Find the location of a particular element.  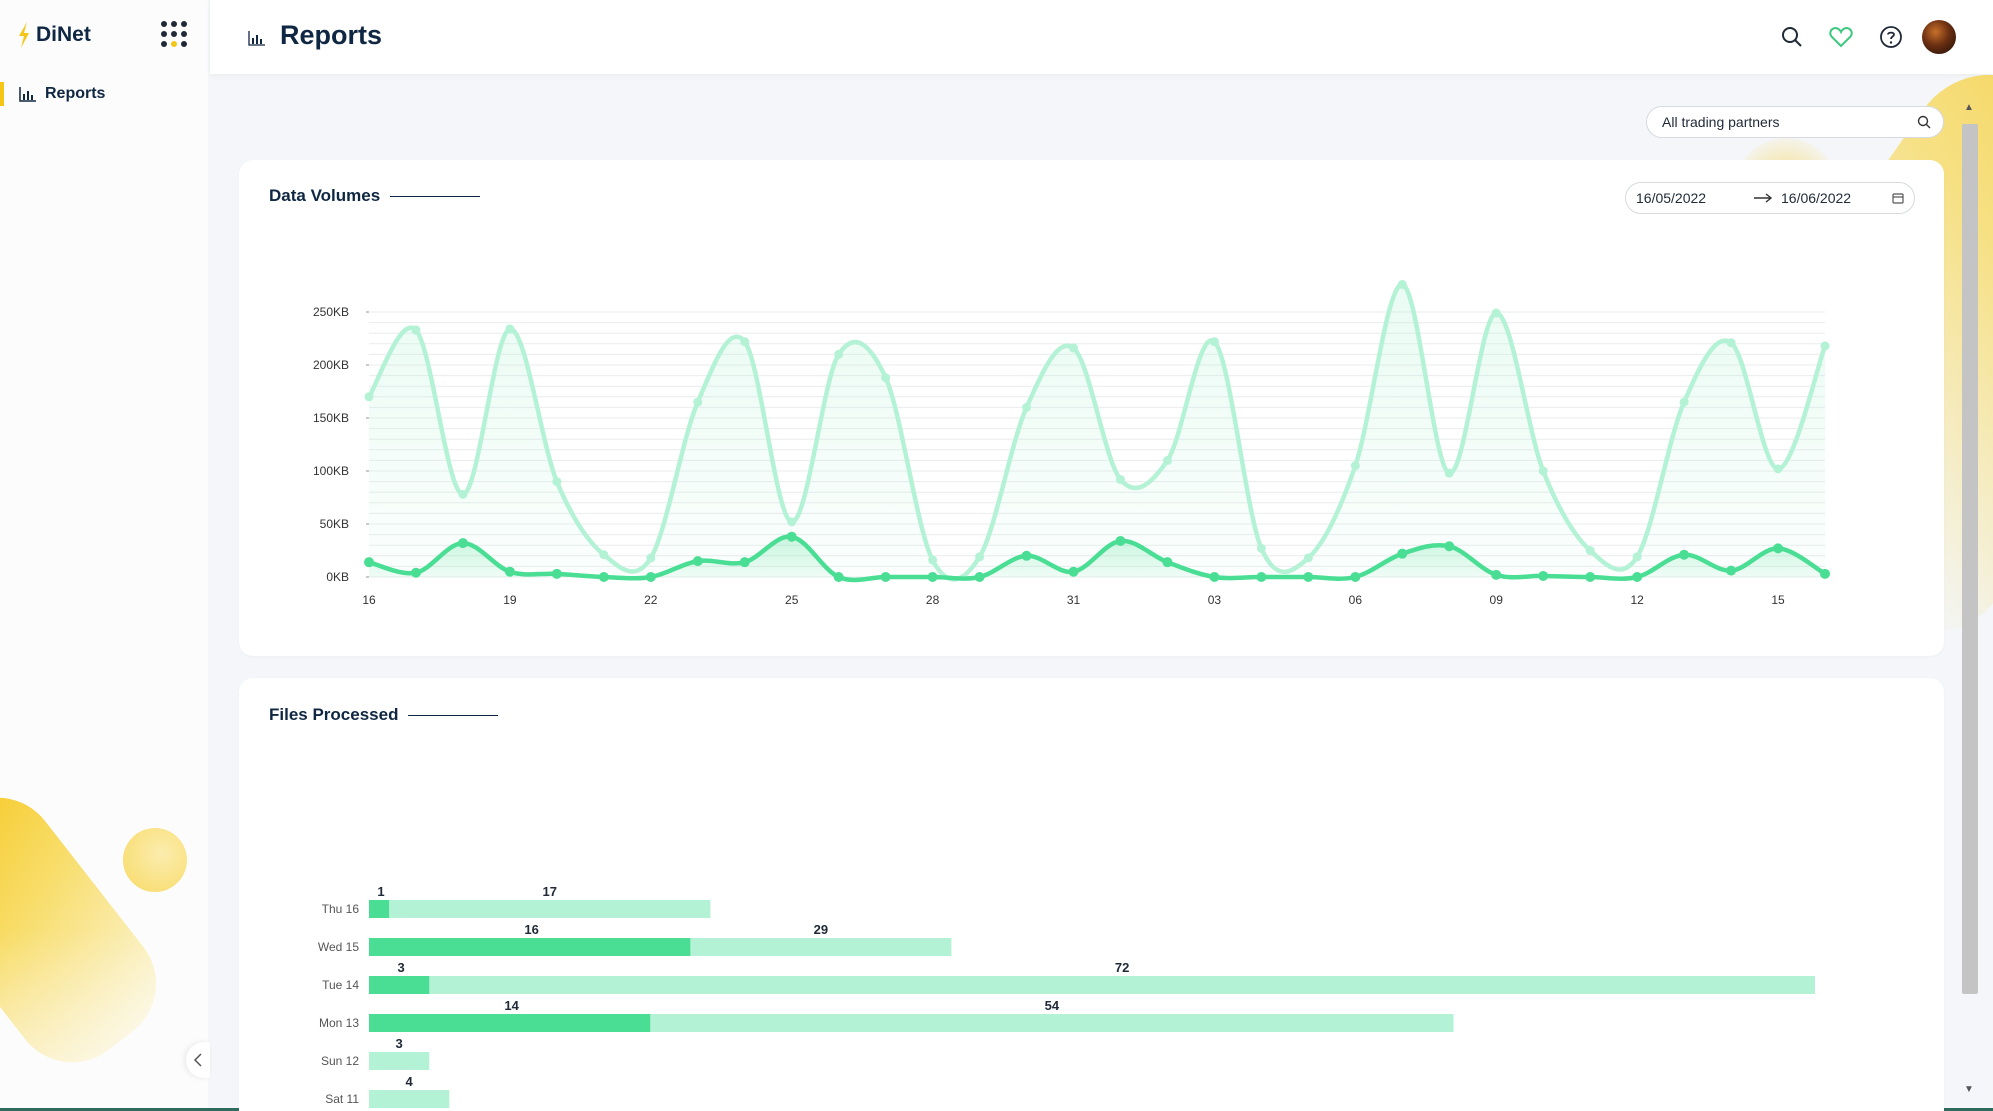

y-category-label: Mon 13 is located at coordinates (339, 1023).